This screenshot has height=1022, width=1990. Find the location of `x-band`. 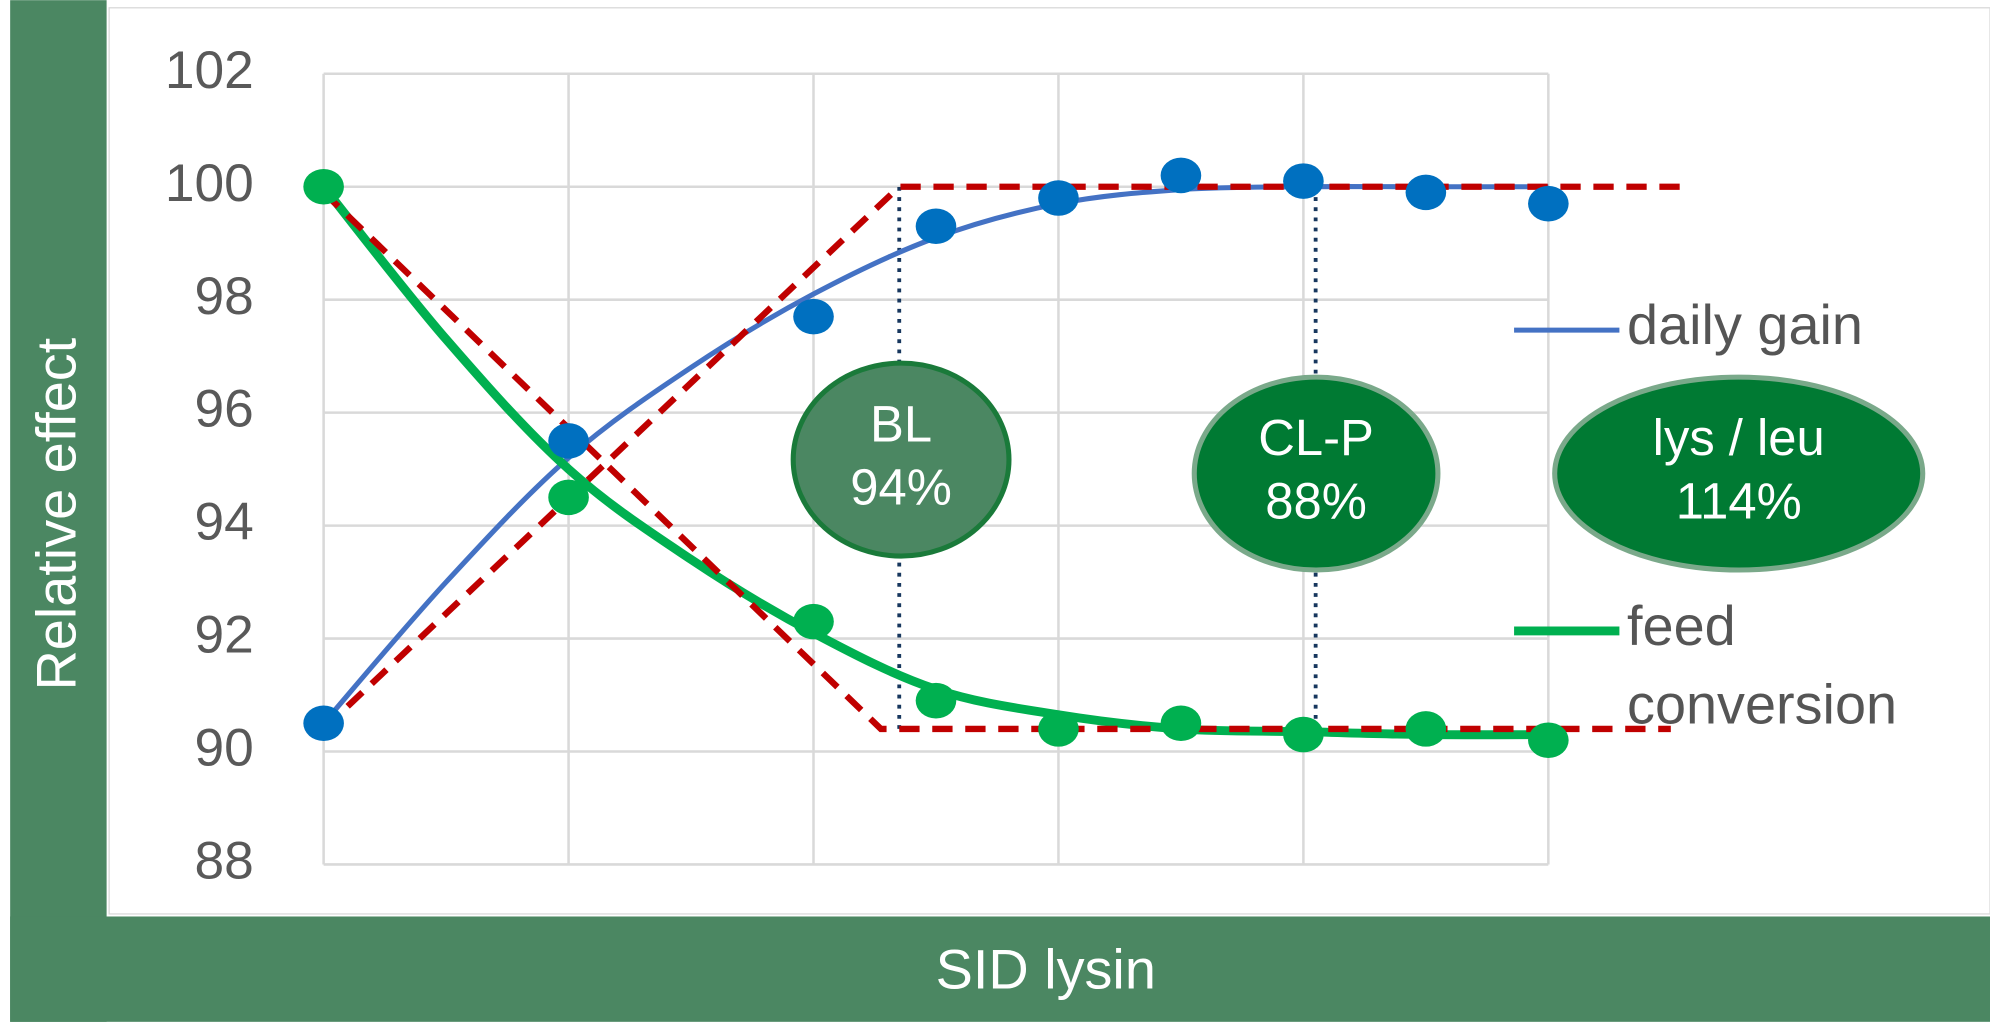

x-band is located at coordinates (1000, 969).